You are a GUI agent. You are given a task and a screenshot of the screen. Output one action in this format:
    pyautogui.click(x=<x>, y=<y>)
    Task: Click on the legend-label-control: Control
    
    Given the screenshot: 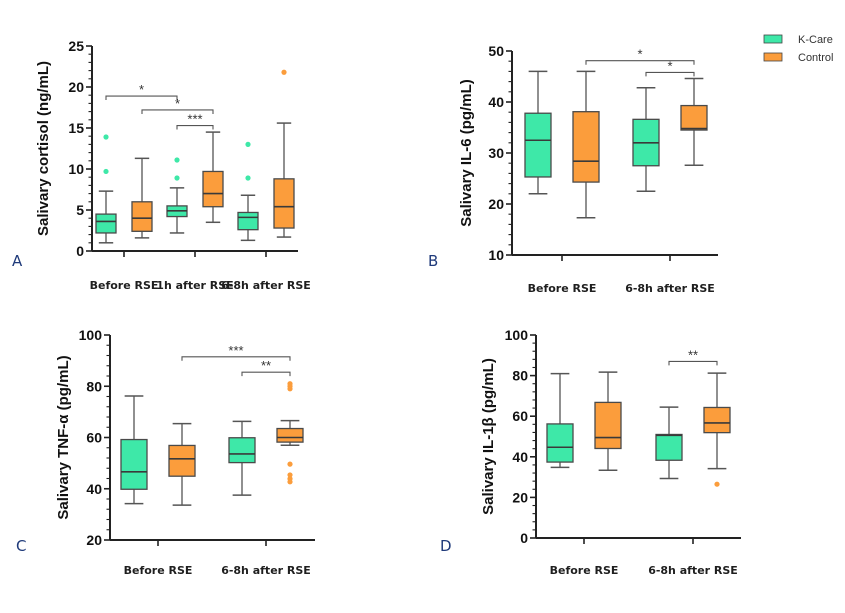 What is the action you would take?
    pyautogui.click(x=815, y=58)
    